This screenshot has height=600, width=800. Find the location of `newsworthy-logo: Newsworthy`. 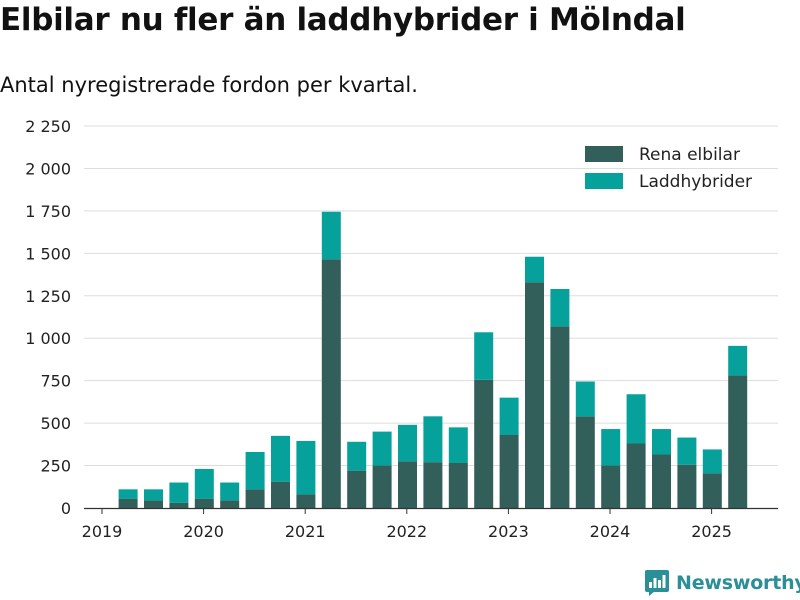

newsworthy-logo: Newsworthy is located at coordinates (722, 583).